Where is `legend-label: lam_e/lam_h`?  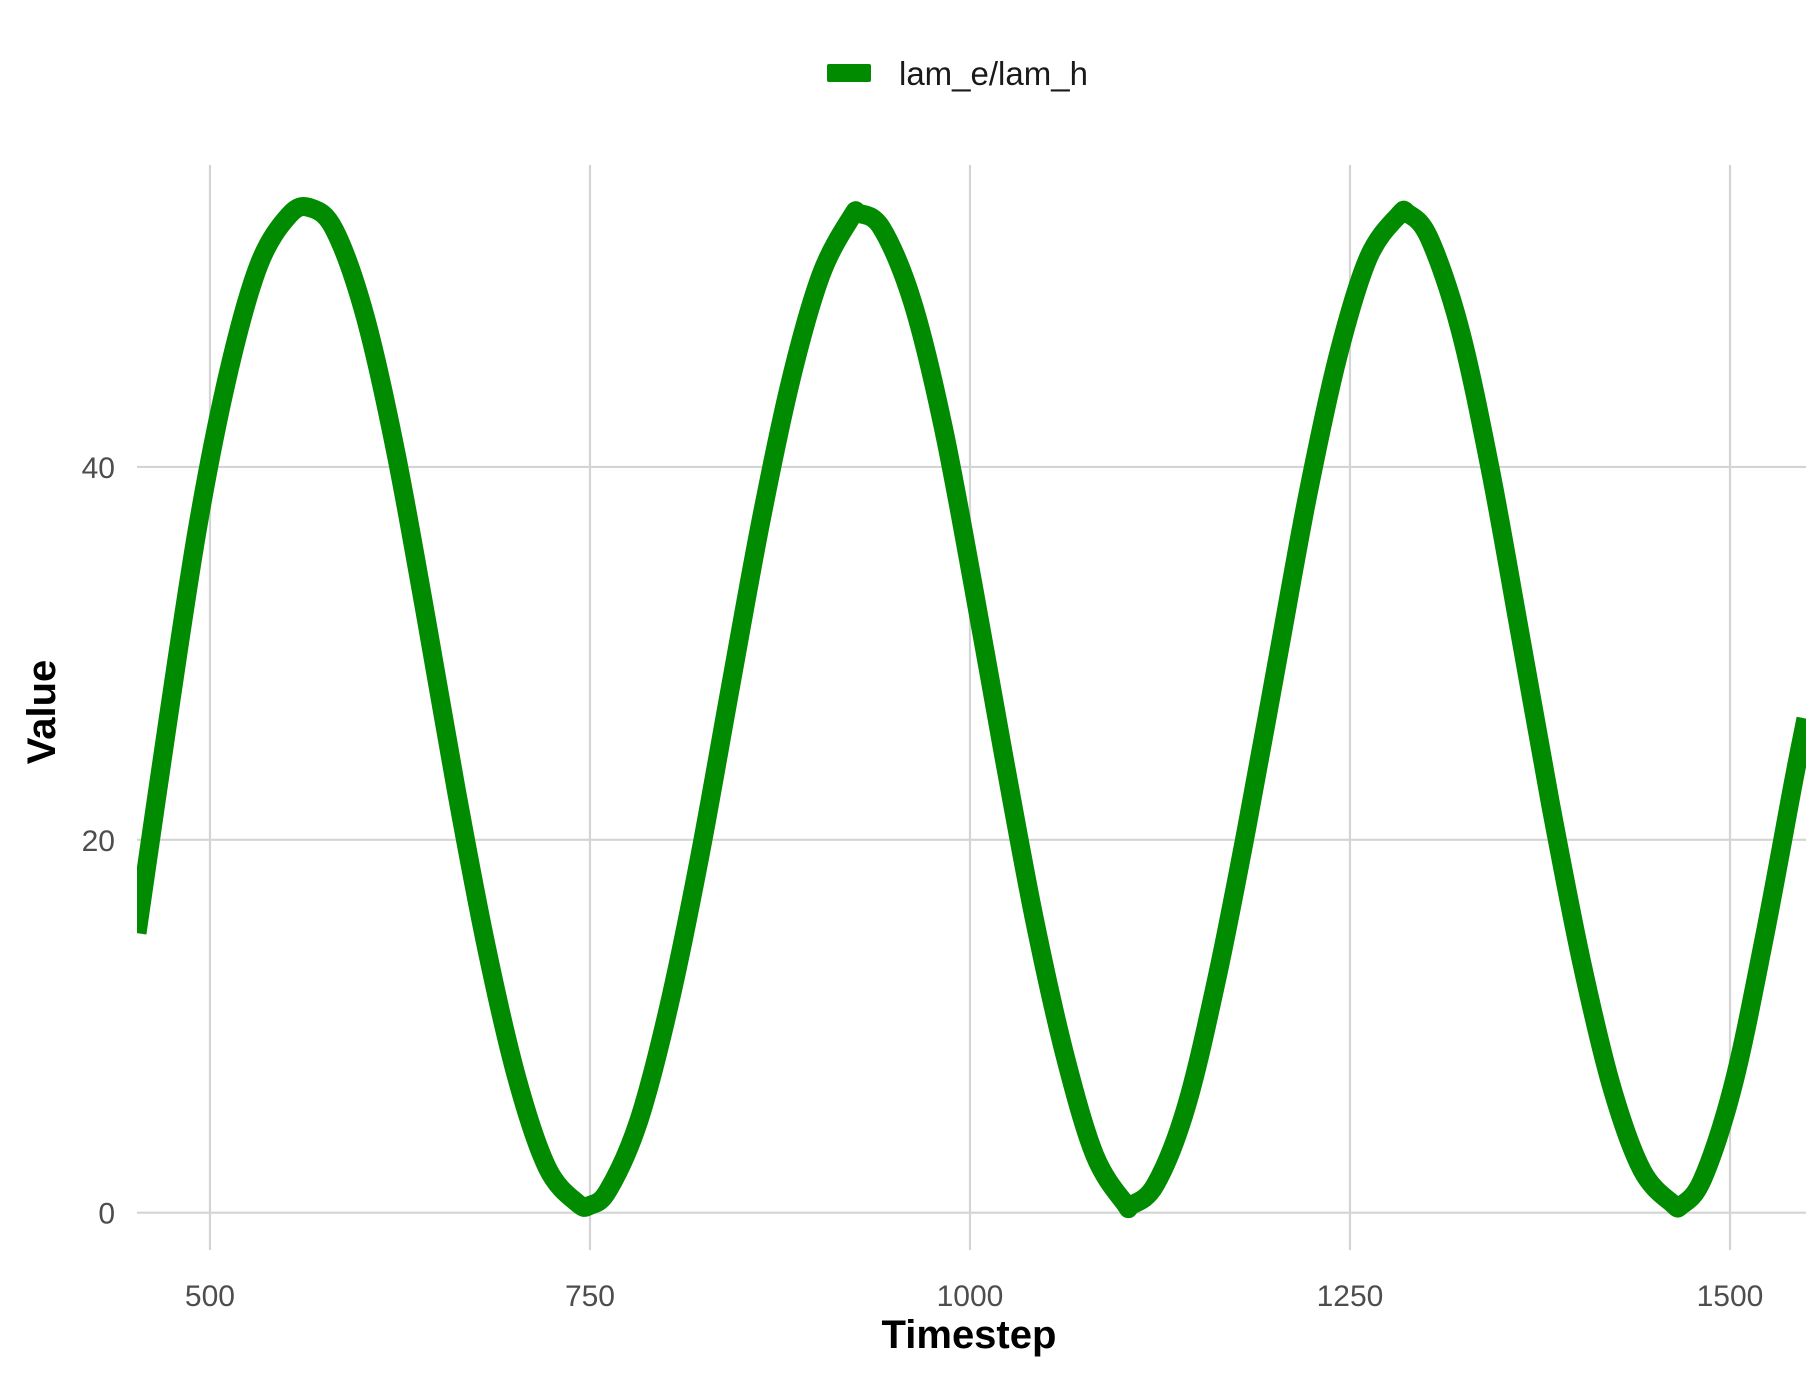
legend-label: lam_e/lam_h is located at coordinates (993, 73).